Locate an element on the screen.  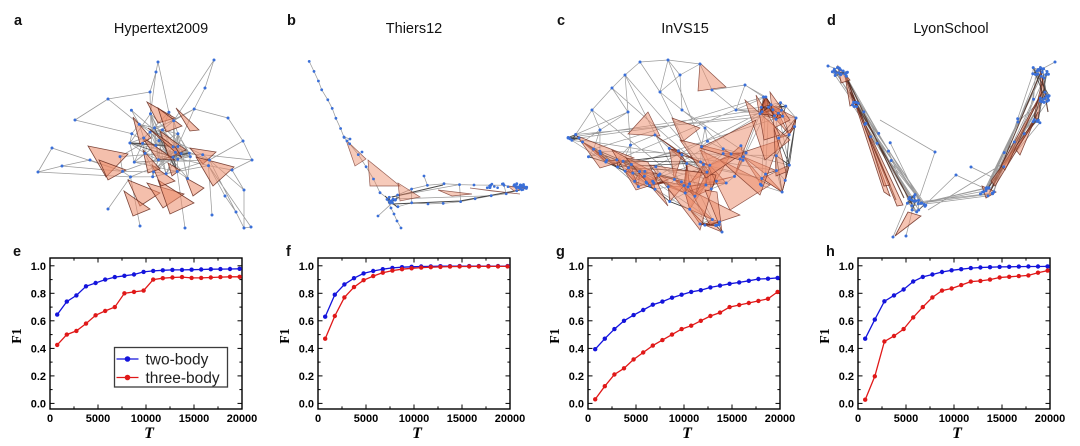
svg-text: LyonSchool is located at coordinates (950, 29).